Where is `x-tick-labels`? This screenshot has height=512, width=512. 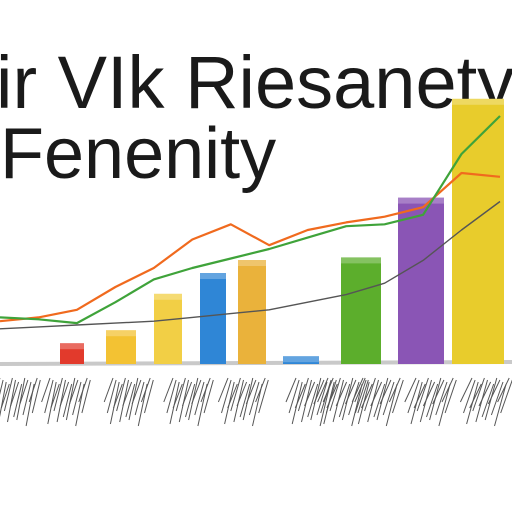 x-tick-labels is located at coordinates (256, 402).